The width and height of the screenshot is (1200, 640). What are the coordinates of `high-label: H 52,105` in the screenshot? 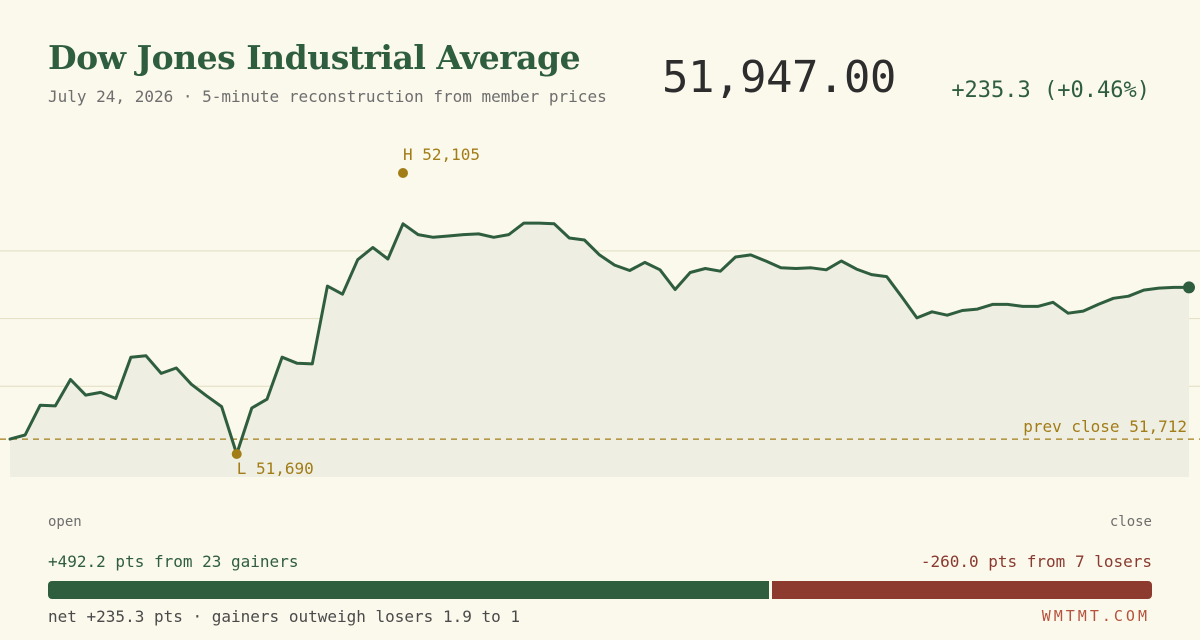 It's located at (441, 154).